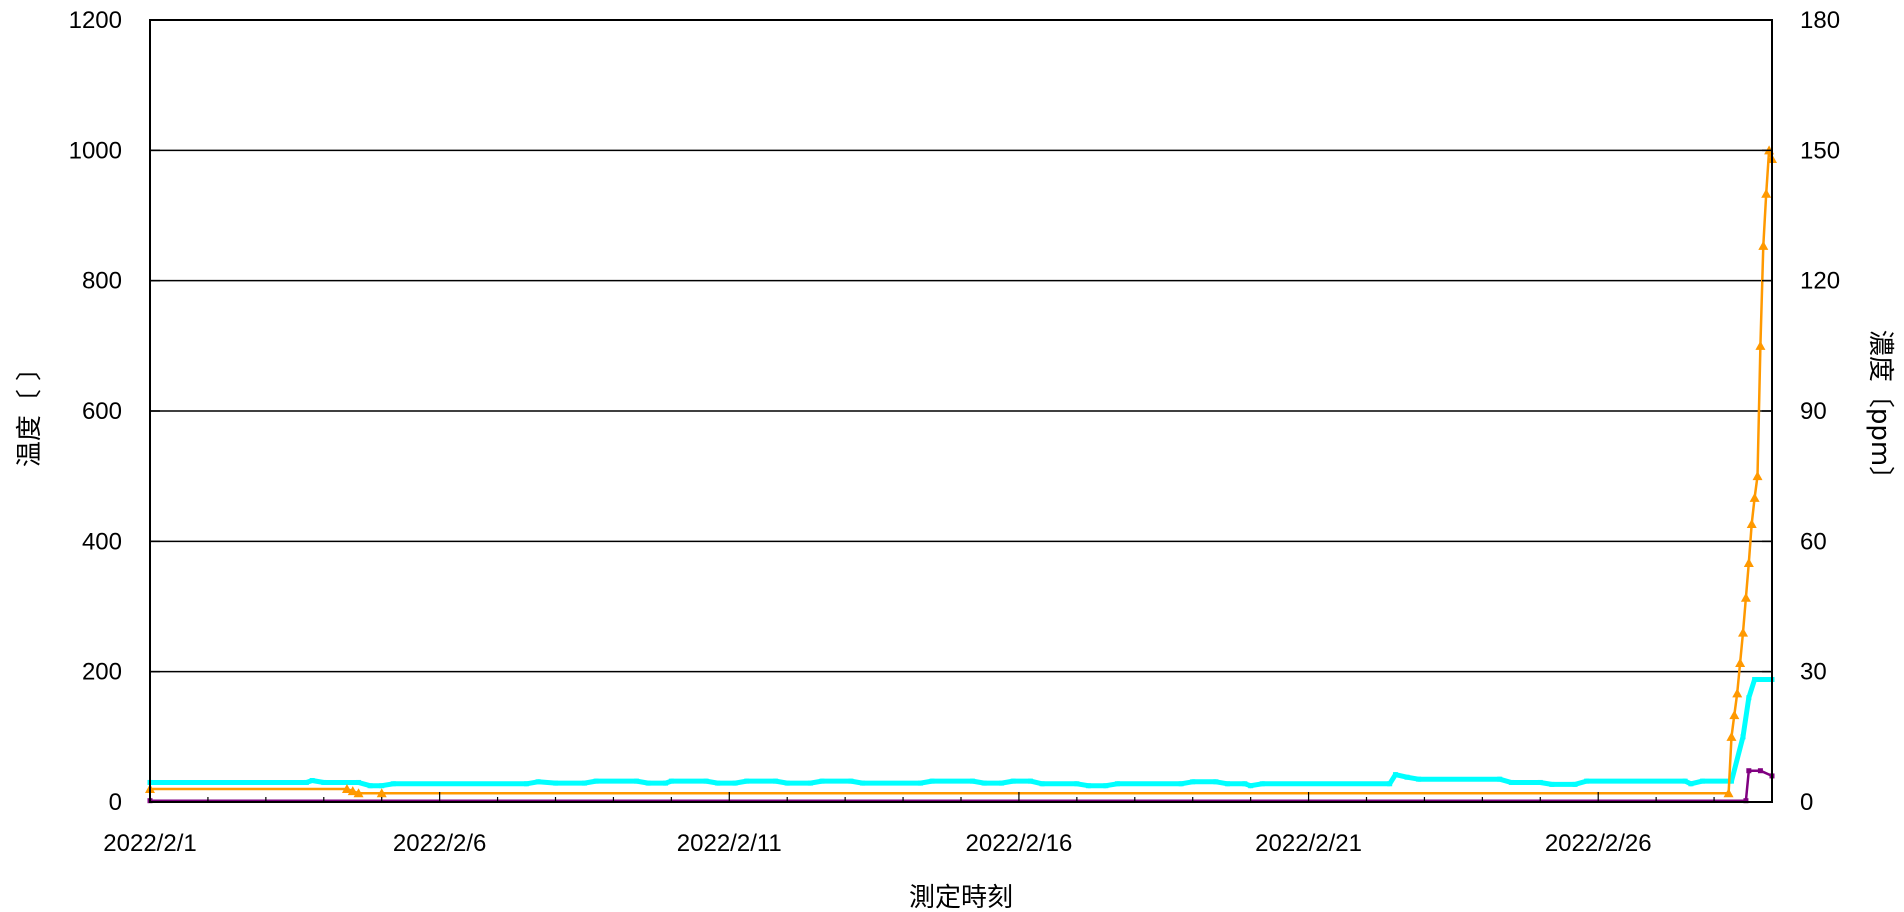 The width and height of the screenshot is (1904, 912). What do you see at coordinates (1308, 843) in the screenshot?
I see `x-tick-label: 2022/2/21` at bounding box center [1308, 843].